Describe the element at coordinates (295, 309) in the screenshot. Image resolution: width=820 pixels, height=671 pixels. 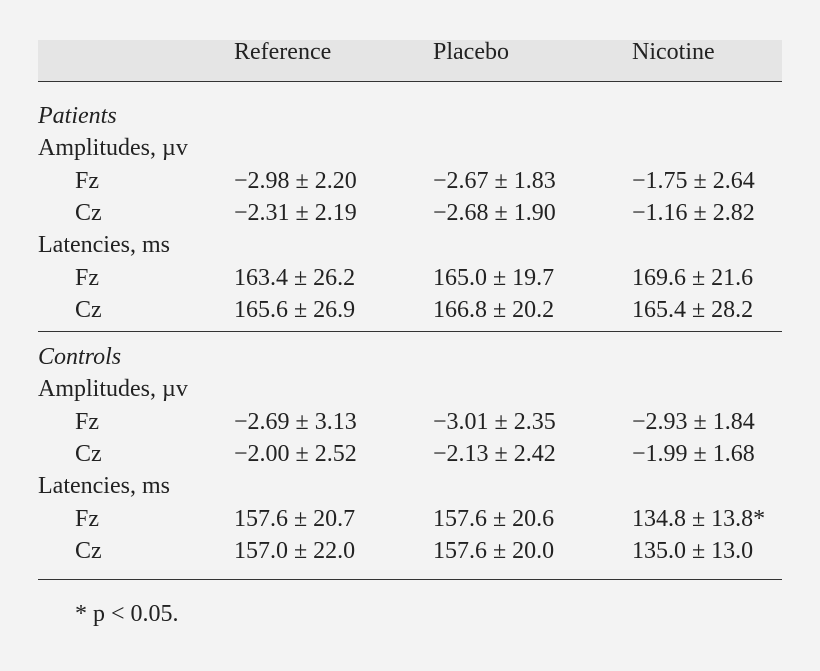
I see `cell: 165.6 ± 26.9` at that location.